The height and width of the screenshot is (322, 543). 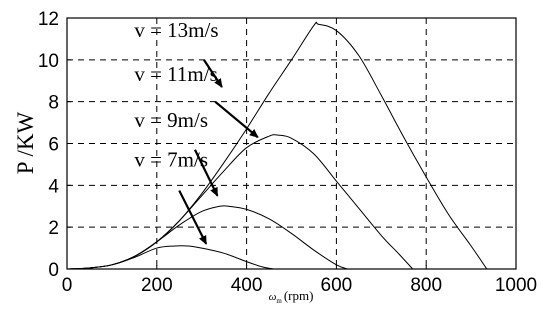 What do you see at coordinates (53, 270) in the screenshot?
I see `y-tick-label: 0` at bounding box center [53, 270].